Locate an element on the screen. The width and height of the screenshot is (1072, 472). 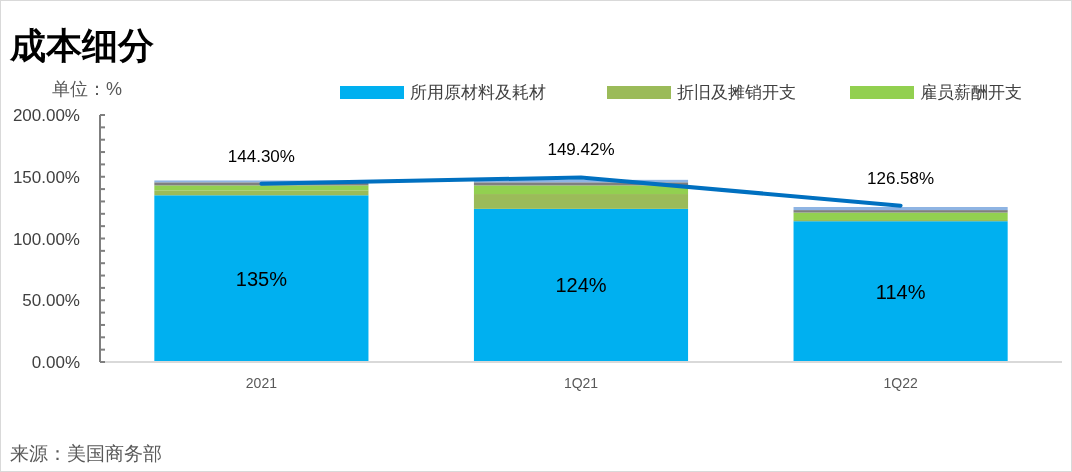
data-label: 149.42% is located at coordinates (581, 150).